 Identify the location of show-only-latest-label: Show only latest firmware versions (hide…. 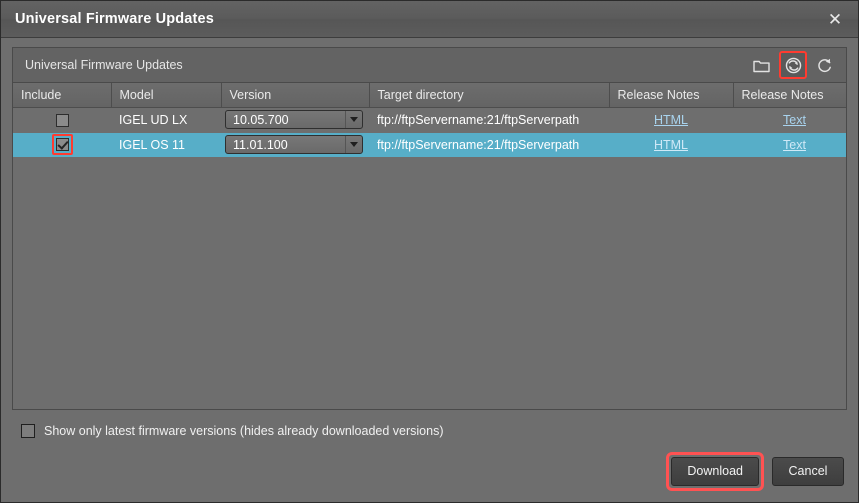
(244, 431).